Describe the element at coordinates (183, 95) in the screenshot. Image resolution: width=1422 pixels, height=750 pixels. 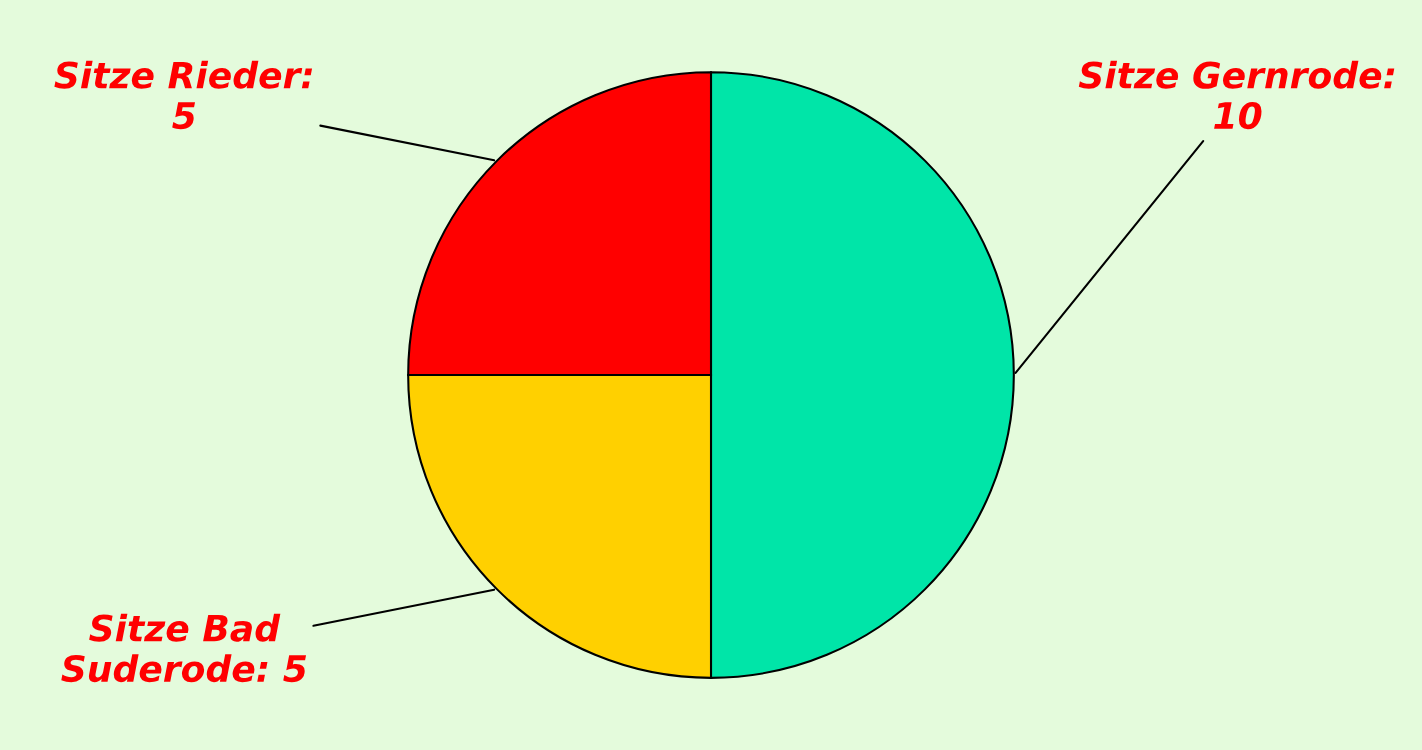
I see `slice-label: Sitze Rieder: 5` at that location.